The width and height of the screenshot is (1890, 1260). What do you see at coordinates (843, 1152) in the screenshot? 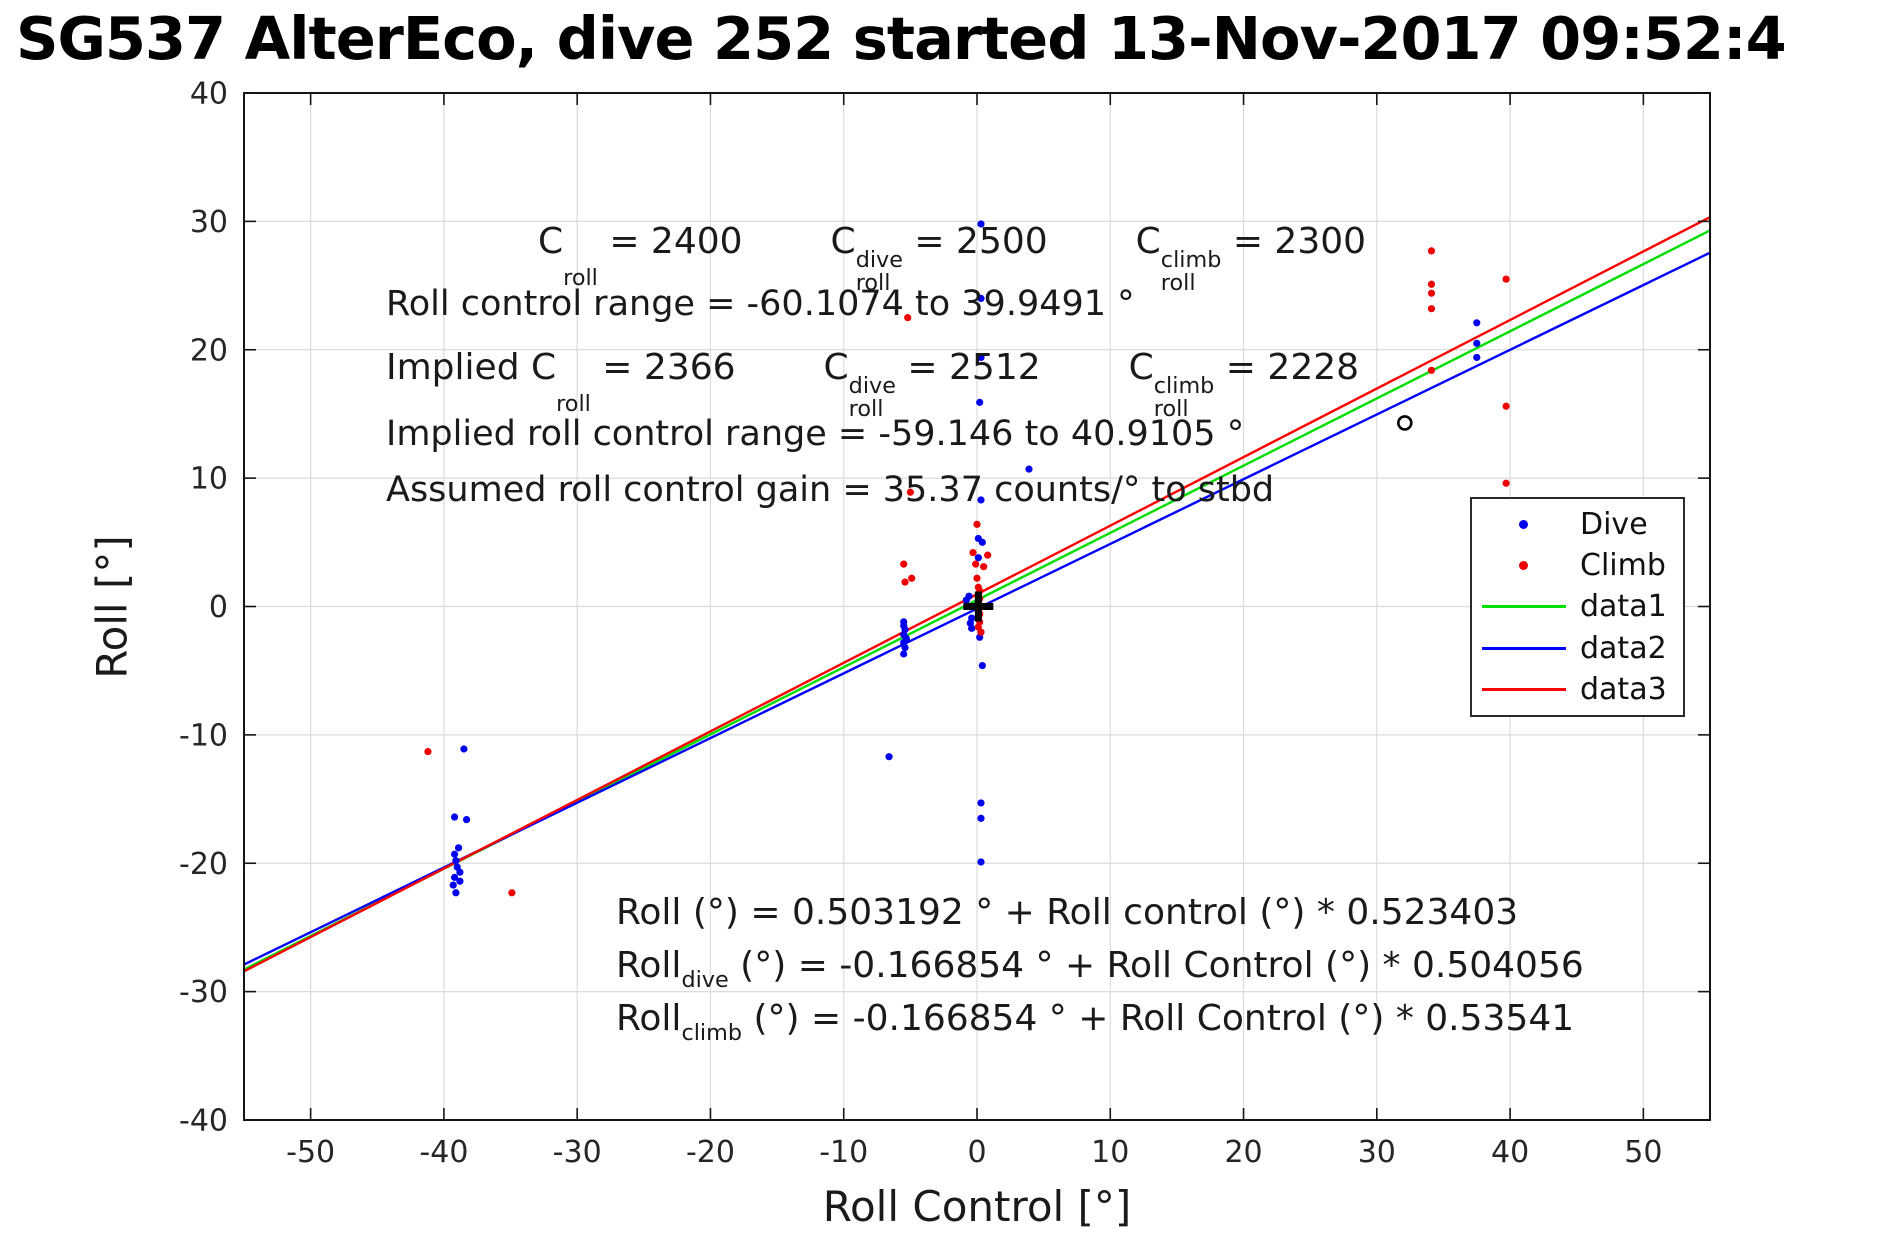
I see `x-tick-label: -10` at bounding box center [843, 1152].